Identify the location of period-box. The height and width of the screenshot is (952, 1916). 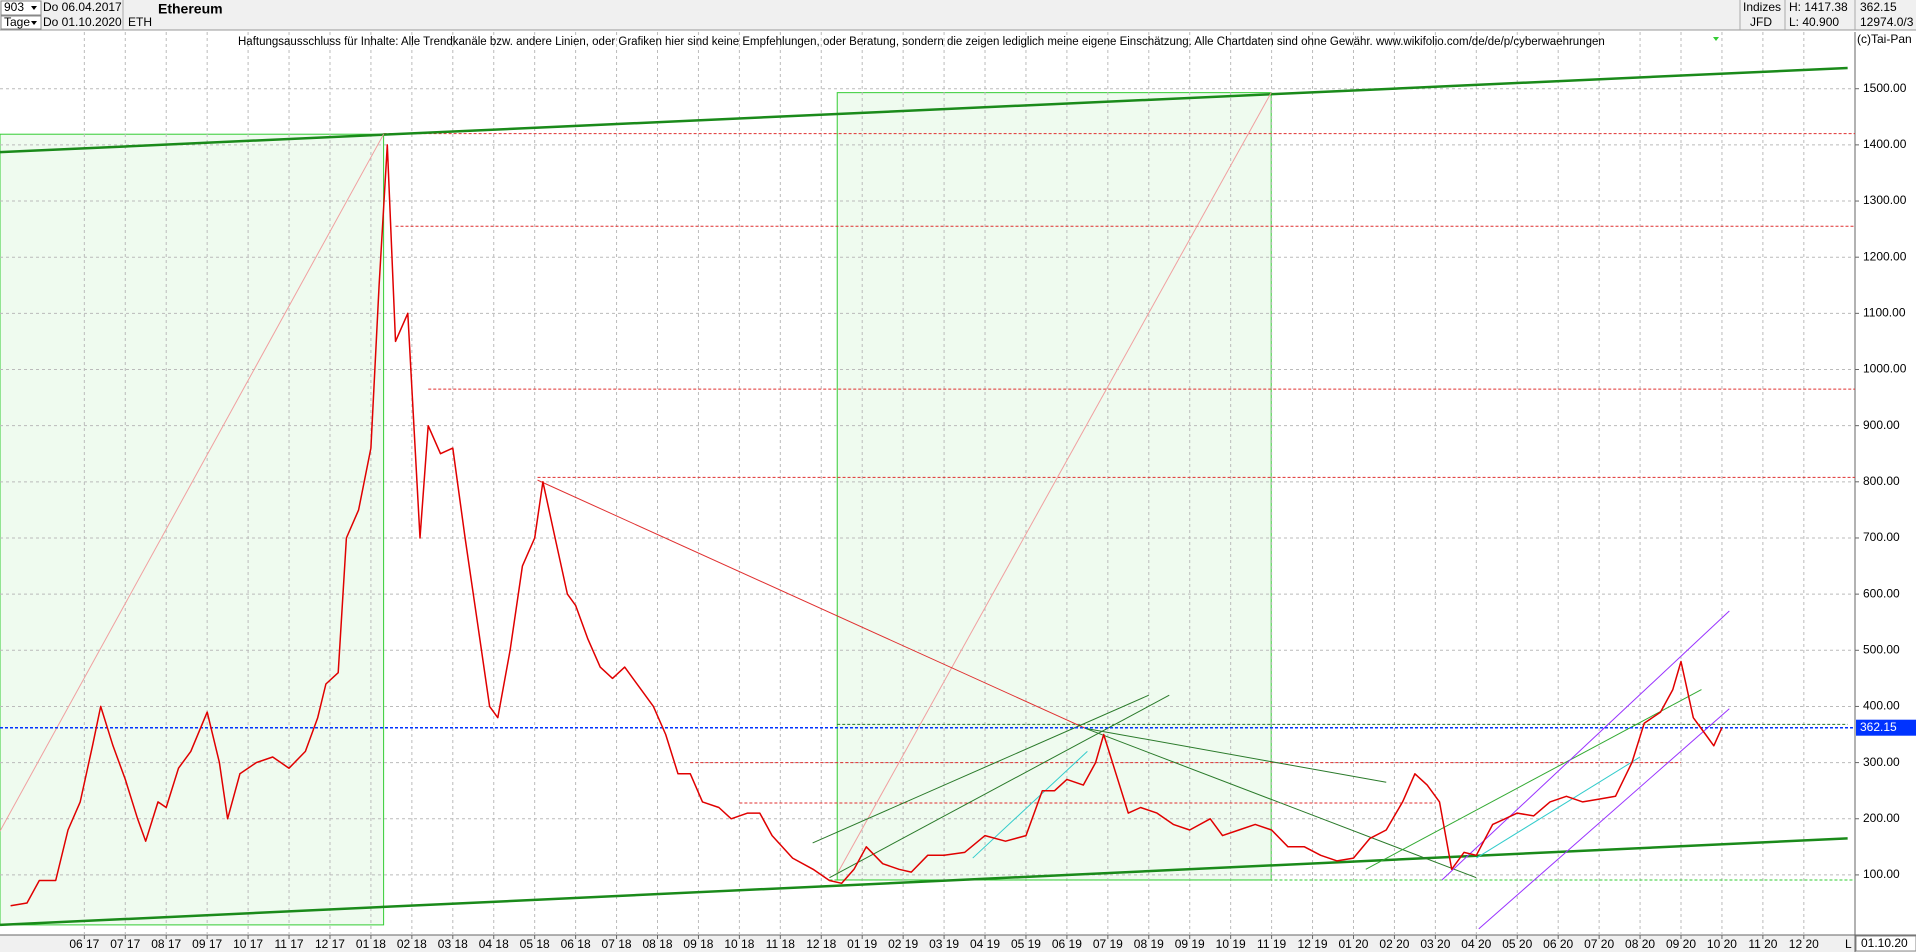
(21, 8).